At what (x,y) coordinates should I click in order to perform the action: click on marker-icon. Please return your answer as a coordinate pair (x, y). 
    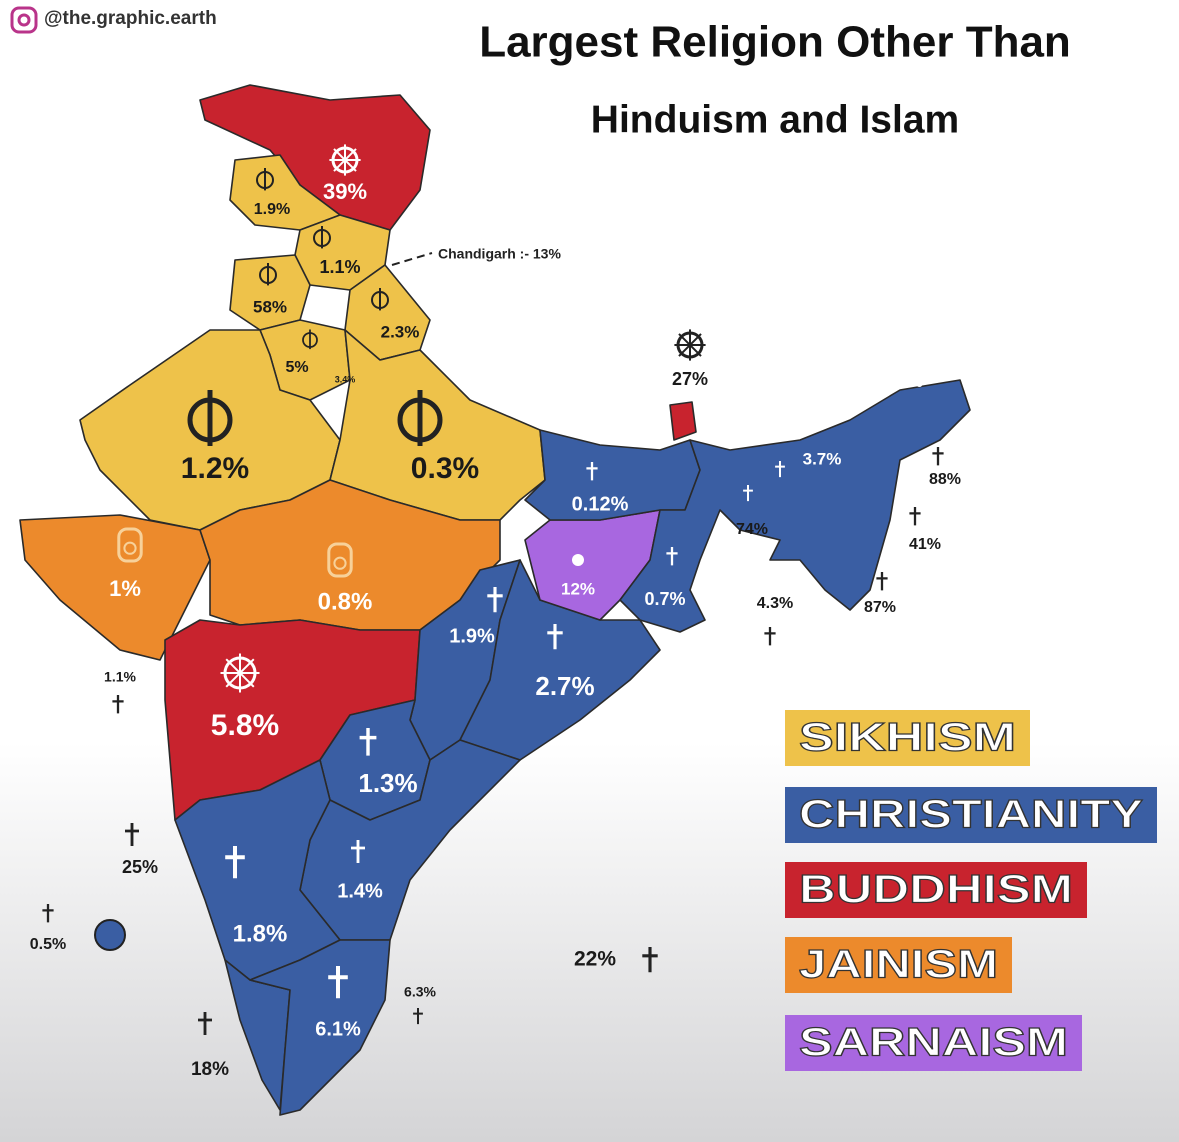
    Looking at the image, I should click on (110, 935).